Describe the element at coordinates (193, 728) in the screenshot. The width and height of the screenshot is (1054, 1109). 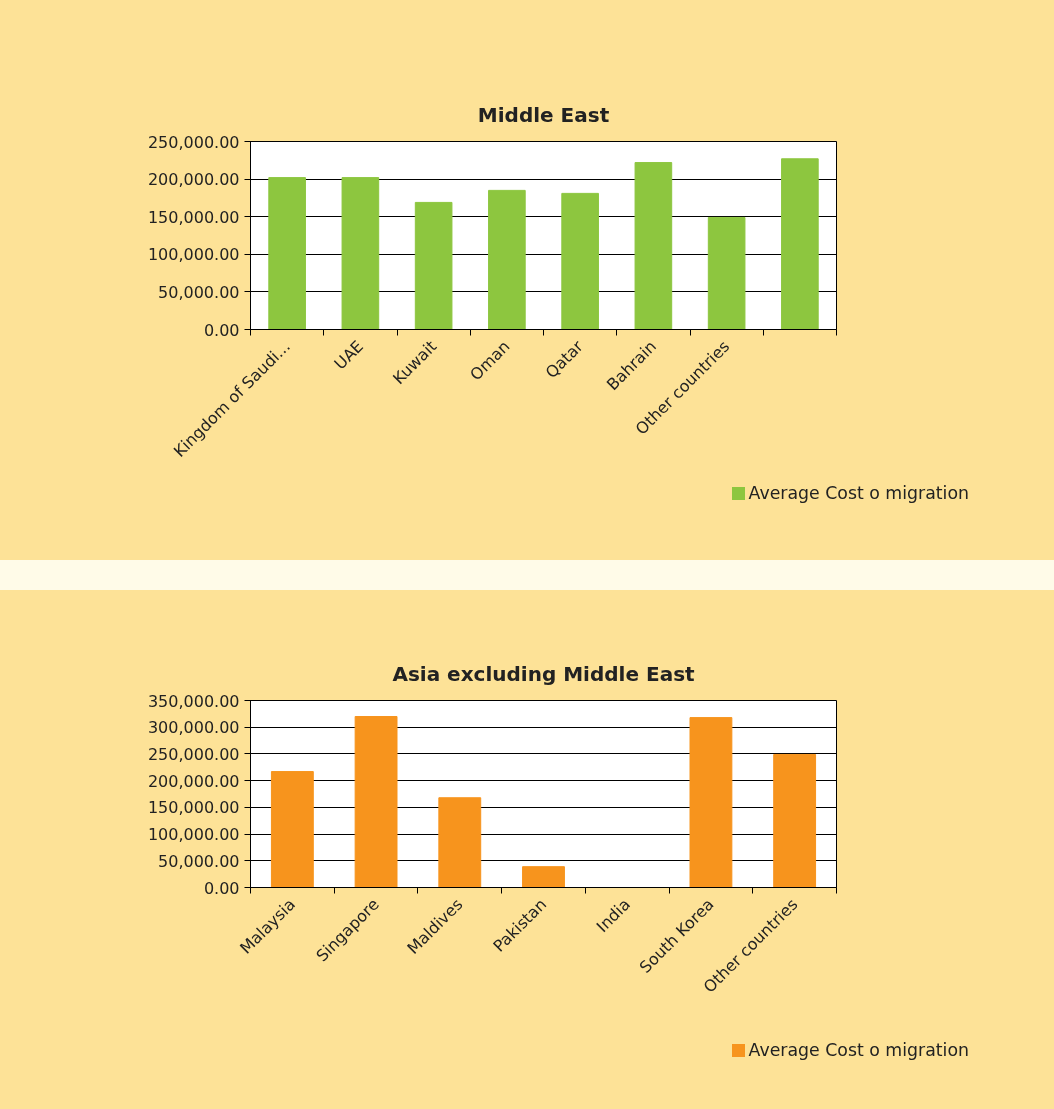
I see `y-tick-label: 300,000.00` at that location.